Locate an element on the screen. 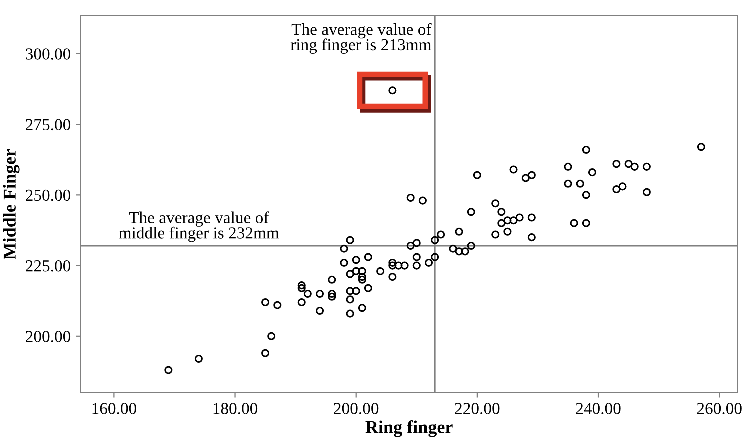  x-tick-label: 160.00 is located at coordinates (114, 408).